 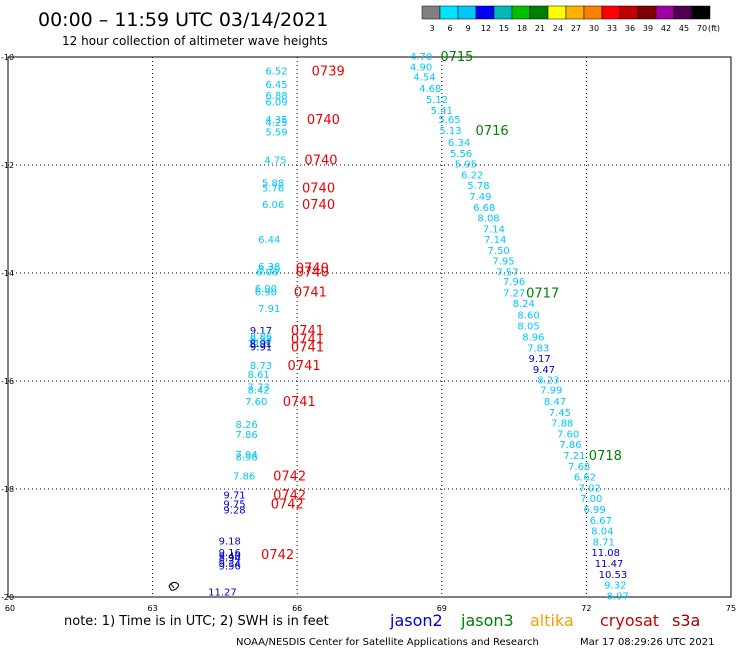 What do you see at coordinates (560, 413) in the screenshot?
I see `wave-height-point: 7.45` at bounding box center [560, 413].